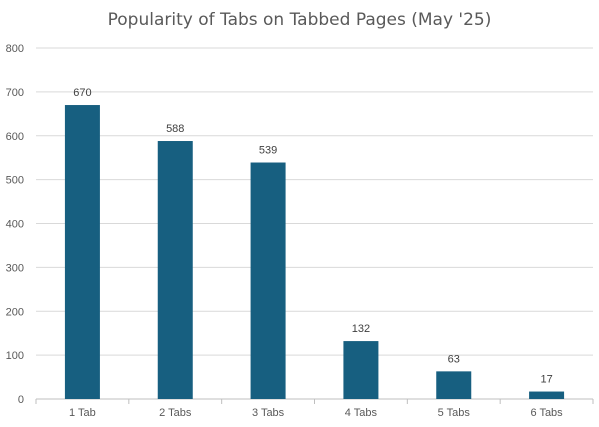 The width and height of the screenshot is (599, 427). Describe the element at coordinates (268, 413) in the screenshot. I see `x-tick-label: 3 Tabs` at that location.